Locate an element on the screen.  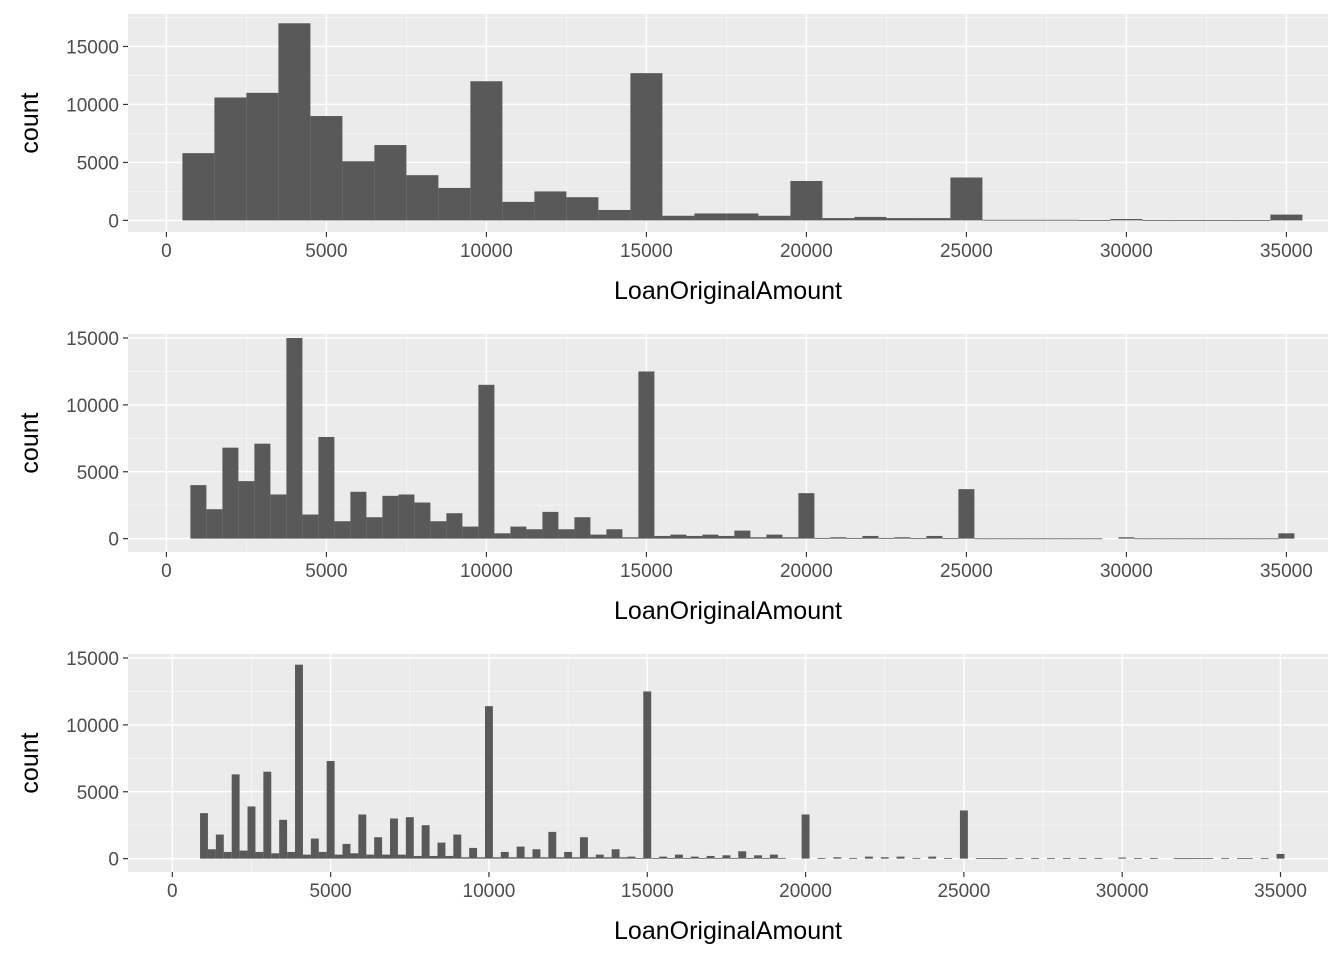
x-tick-label: 0 is located at coordinates (166, 251).